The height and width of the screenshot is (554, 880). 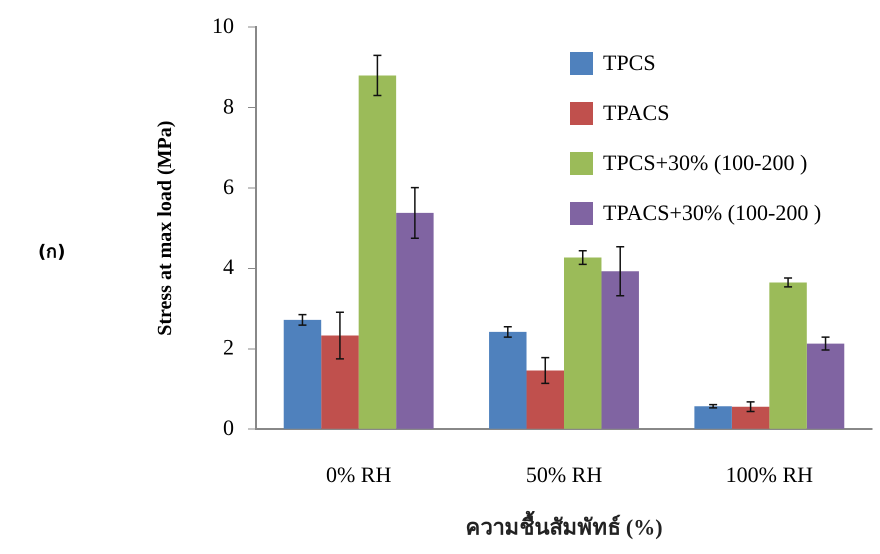 What do you see at coordinates (228, 347) in the screenshot?
I see `y-tick-label: 2` at bounding box center [228, 347].